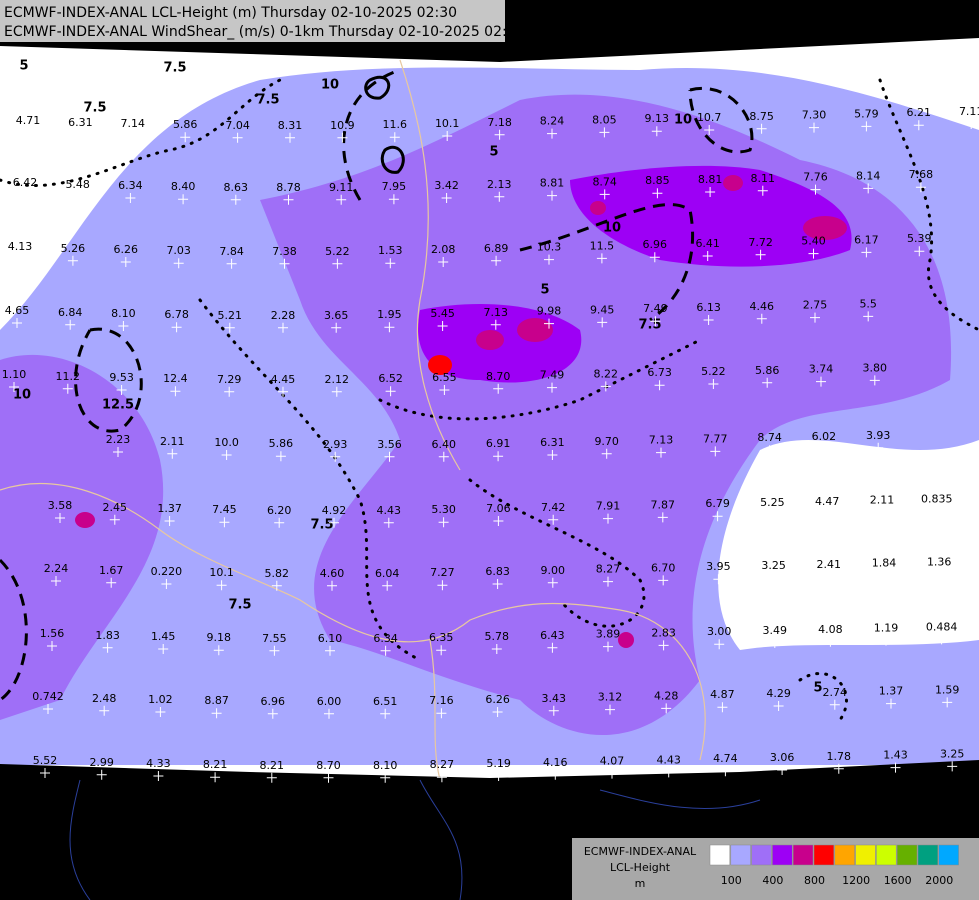 The image size is (979, 900). Describe the element at coordinates (219, 637) in the screenshot. I see `station-value: 9.18` at that location.